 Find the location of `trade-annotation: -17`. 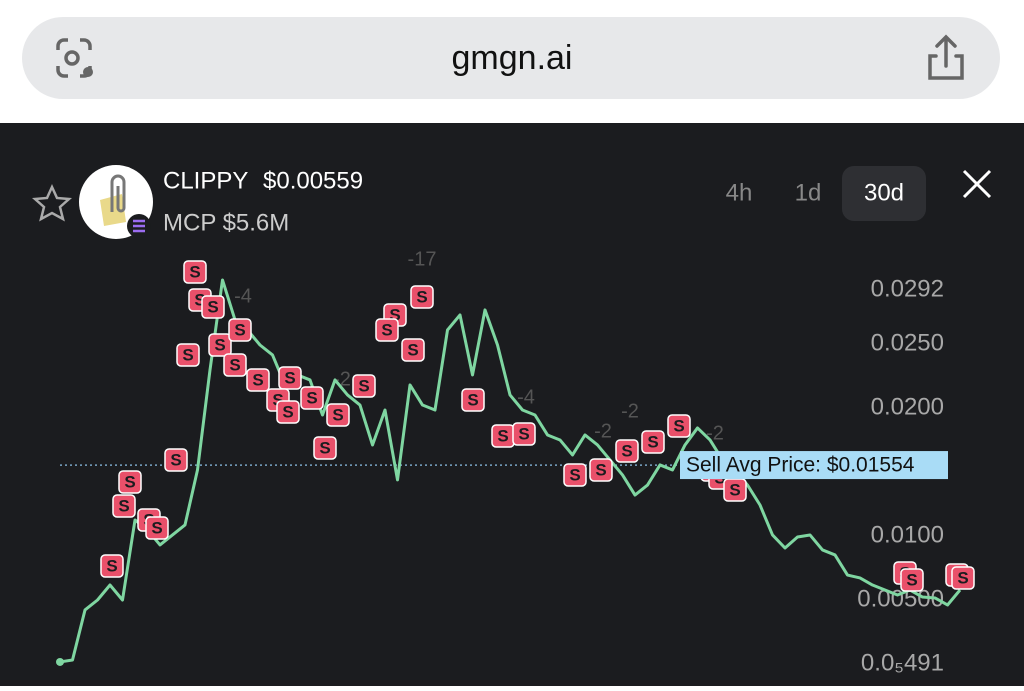

trade-annotation: -17 is located at coordinates (422, 259).